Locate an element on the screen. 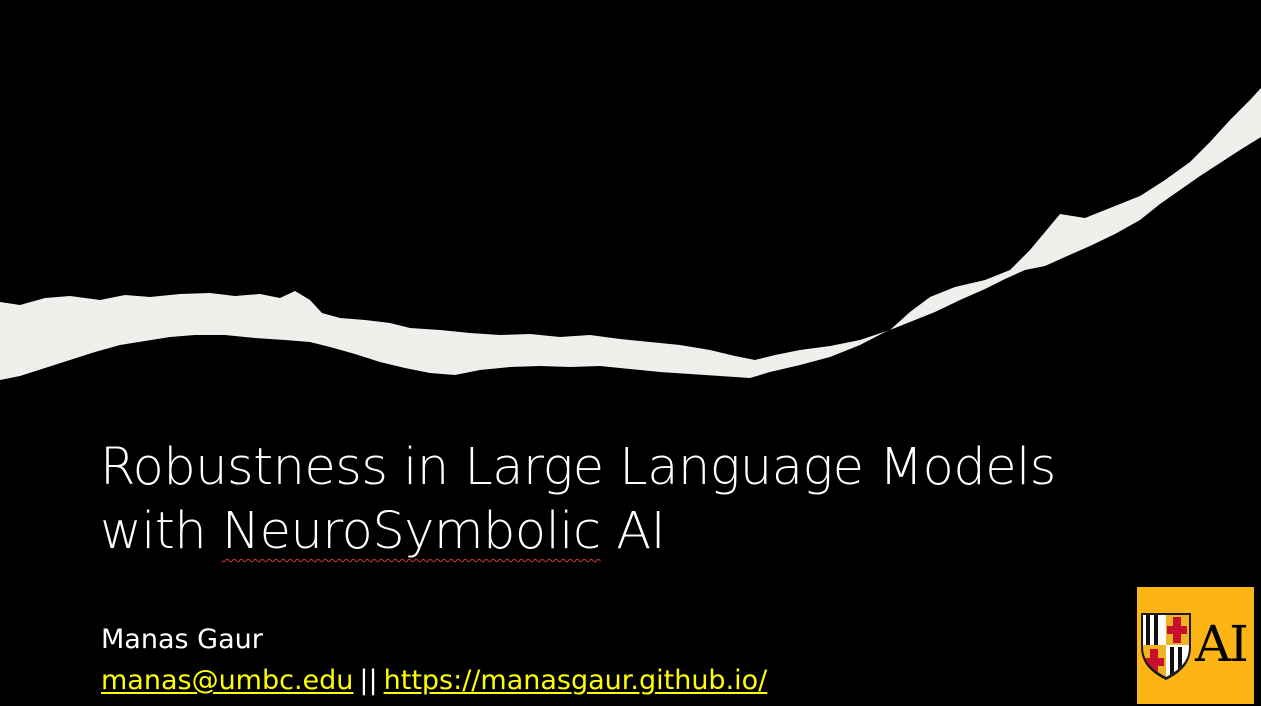 This screenshot has height=706, width=1261. website-link: https://manasgaur.github.io/ is located at coordinates (575, 680).